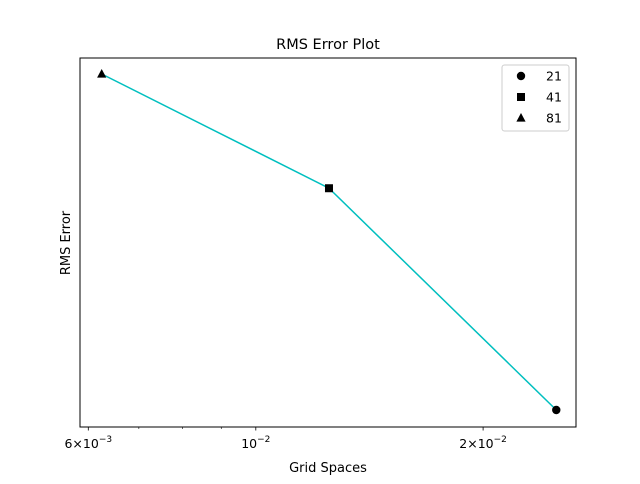 This screenshot has height=484, width=640. Describe the element at coordinates (554, 118) in the screenshot. I see `legend-label-81: 81` at that location.